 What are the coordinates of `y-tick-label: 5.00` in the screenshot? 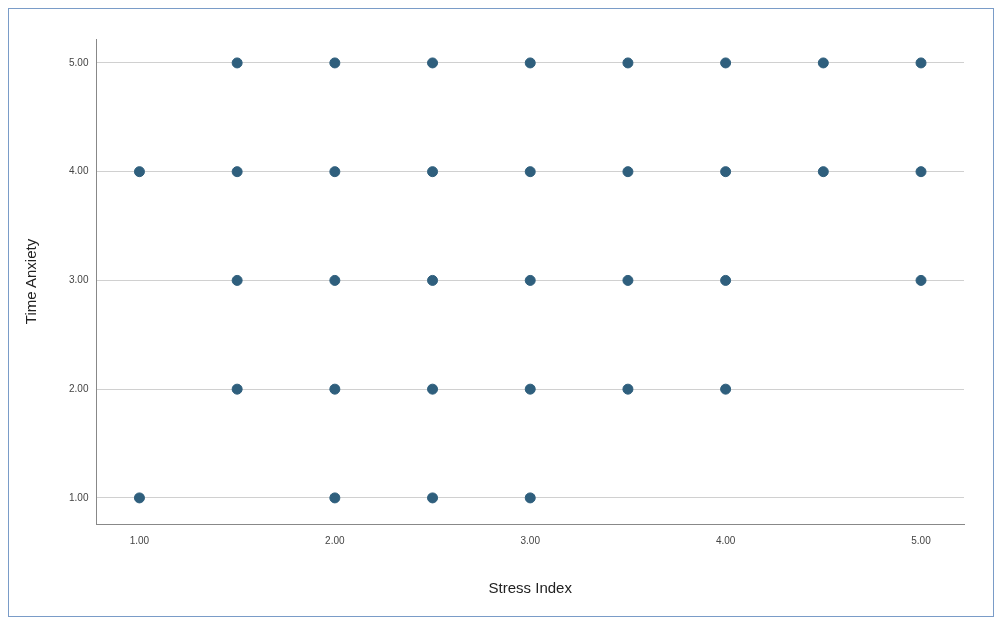 It's located at (78, 62).